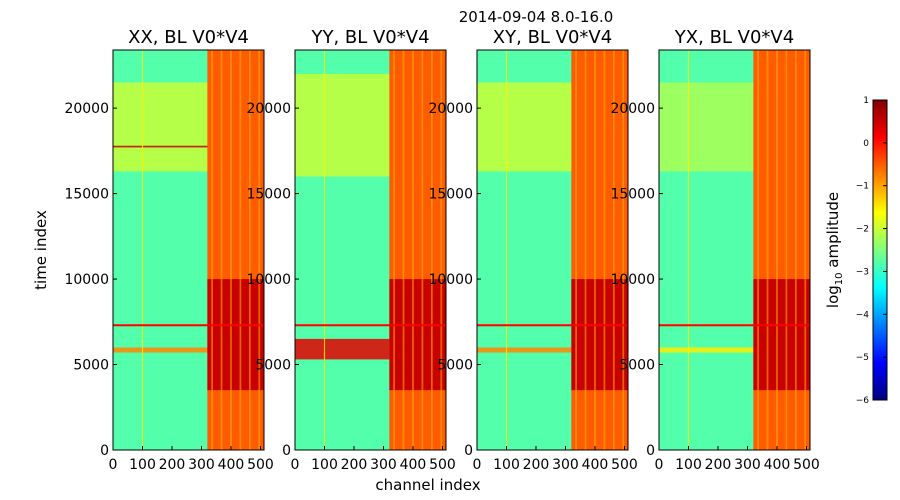 The height and width of the screenshot is (500, 900). I want to click on colorbar-label-prefix: log, so click(833, 296).